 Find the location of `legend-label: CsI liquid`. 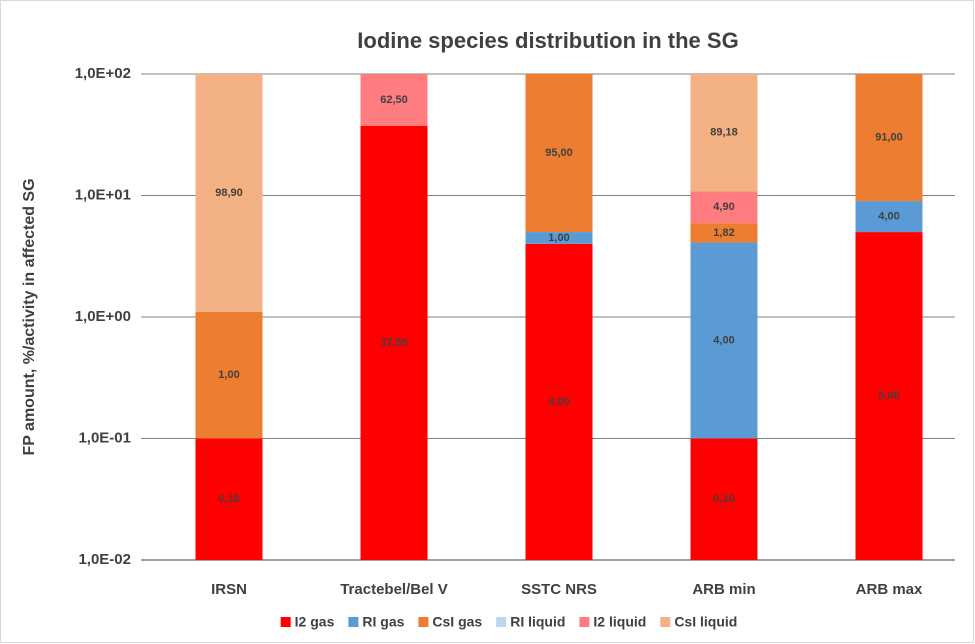

legend-label: CsI liquid is located at coordinates (705, 622).